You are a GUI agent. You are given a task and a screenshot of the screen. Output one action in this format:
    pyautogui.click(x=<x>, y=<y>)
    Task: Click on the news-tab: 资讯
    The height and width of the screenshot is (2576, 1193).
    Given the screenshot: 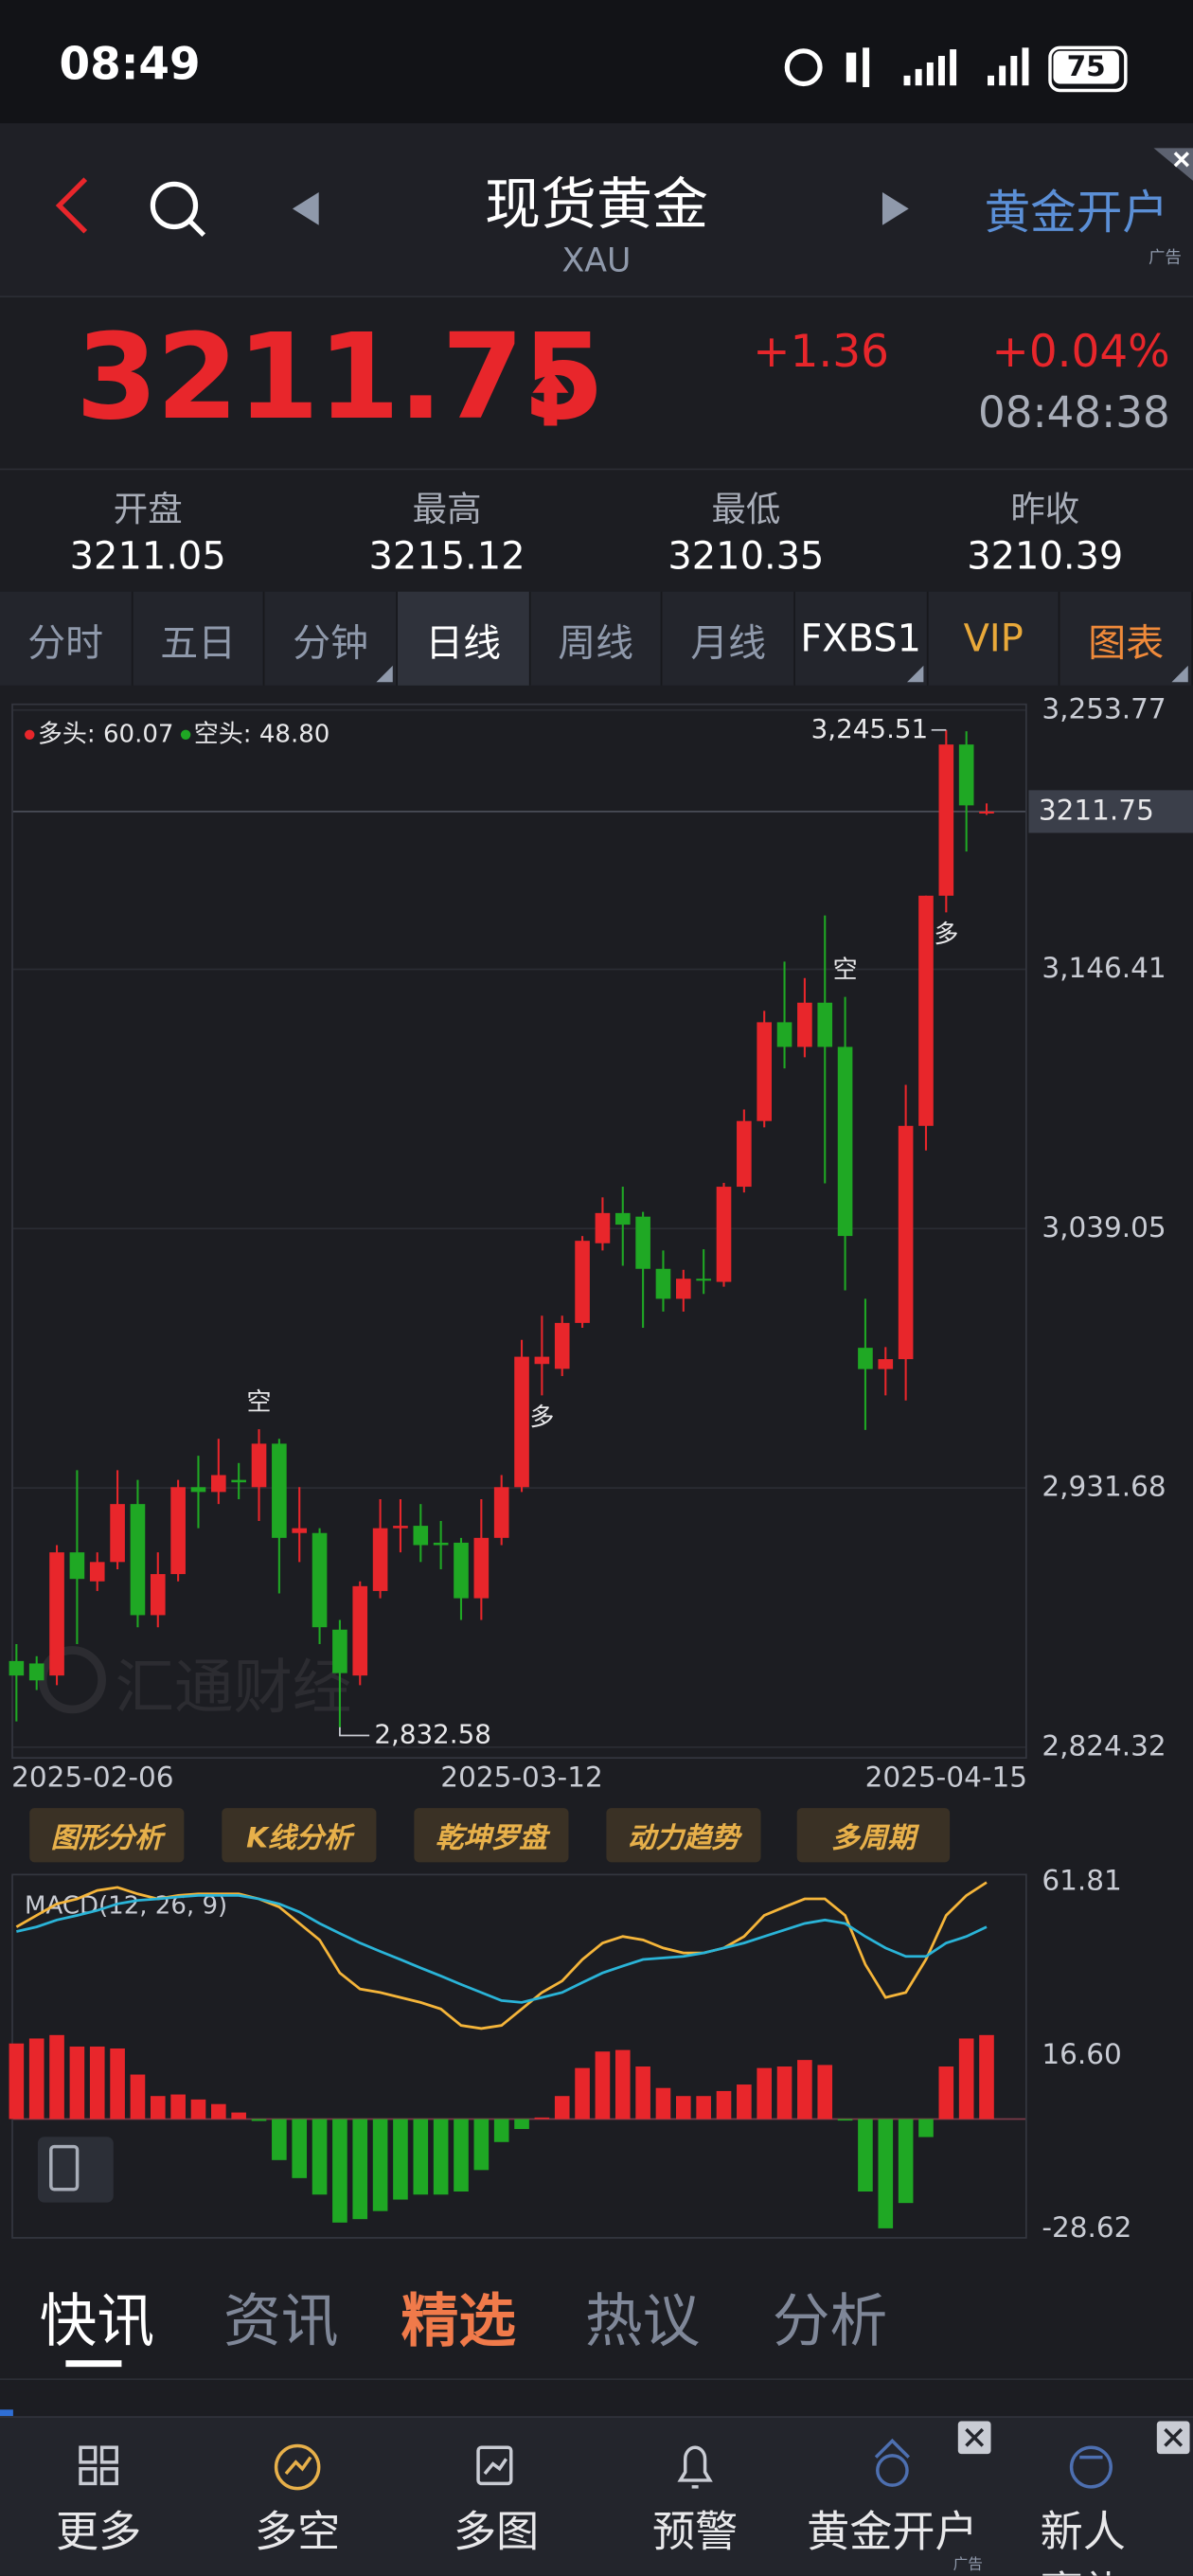 What is the action you would take?
    pyautogui.click(x=281, y=2322)
    